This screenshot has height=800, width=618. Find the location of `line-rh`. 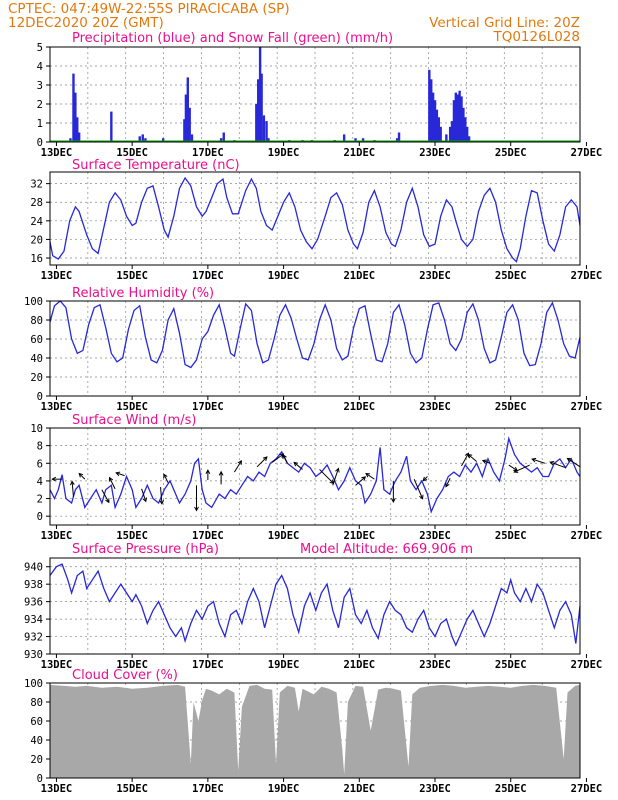

line-rh is located at coordinates (315, 334).